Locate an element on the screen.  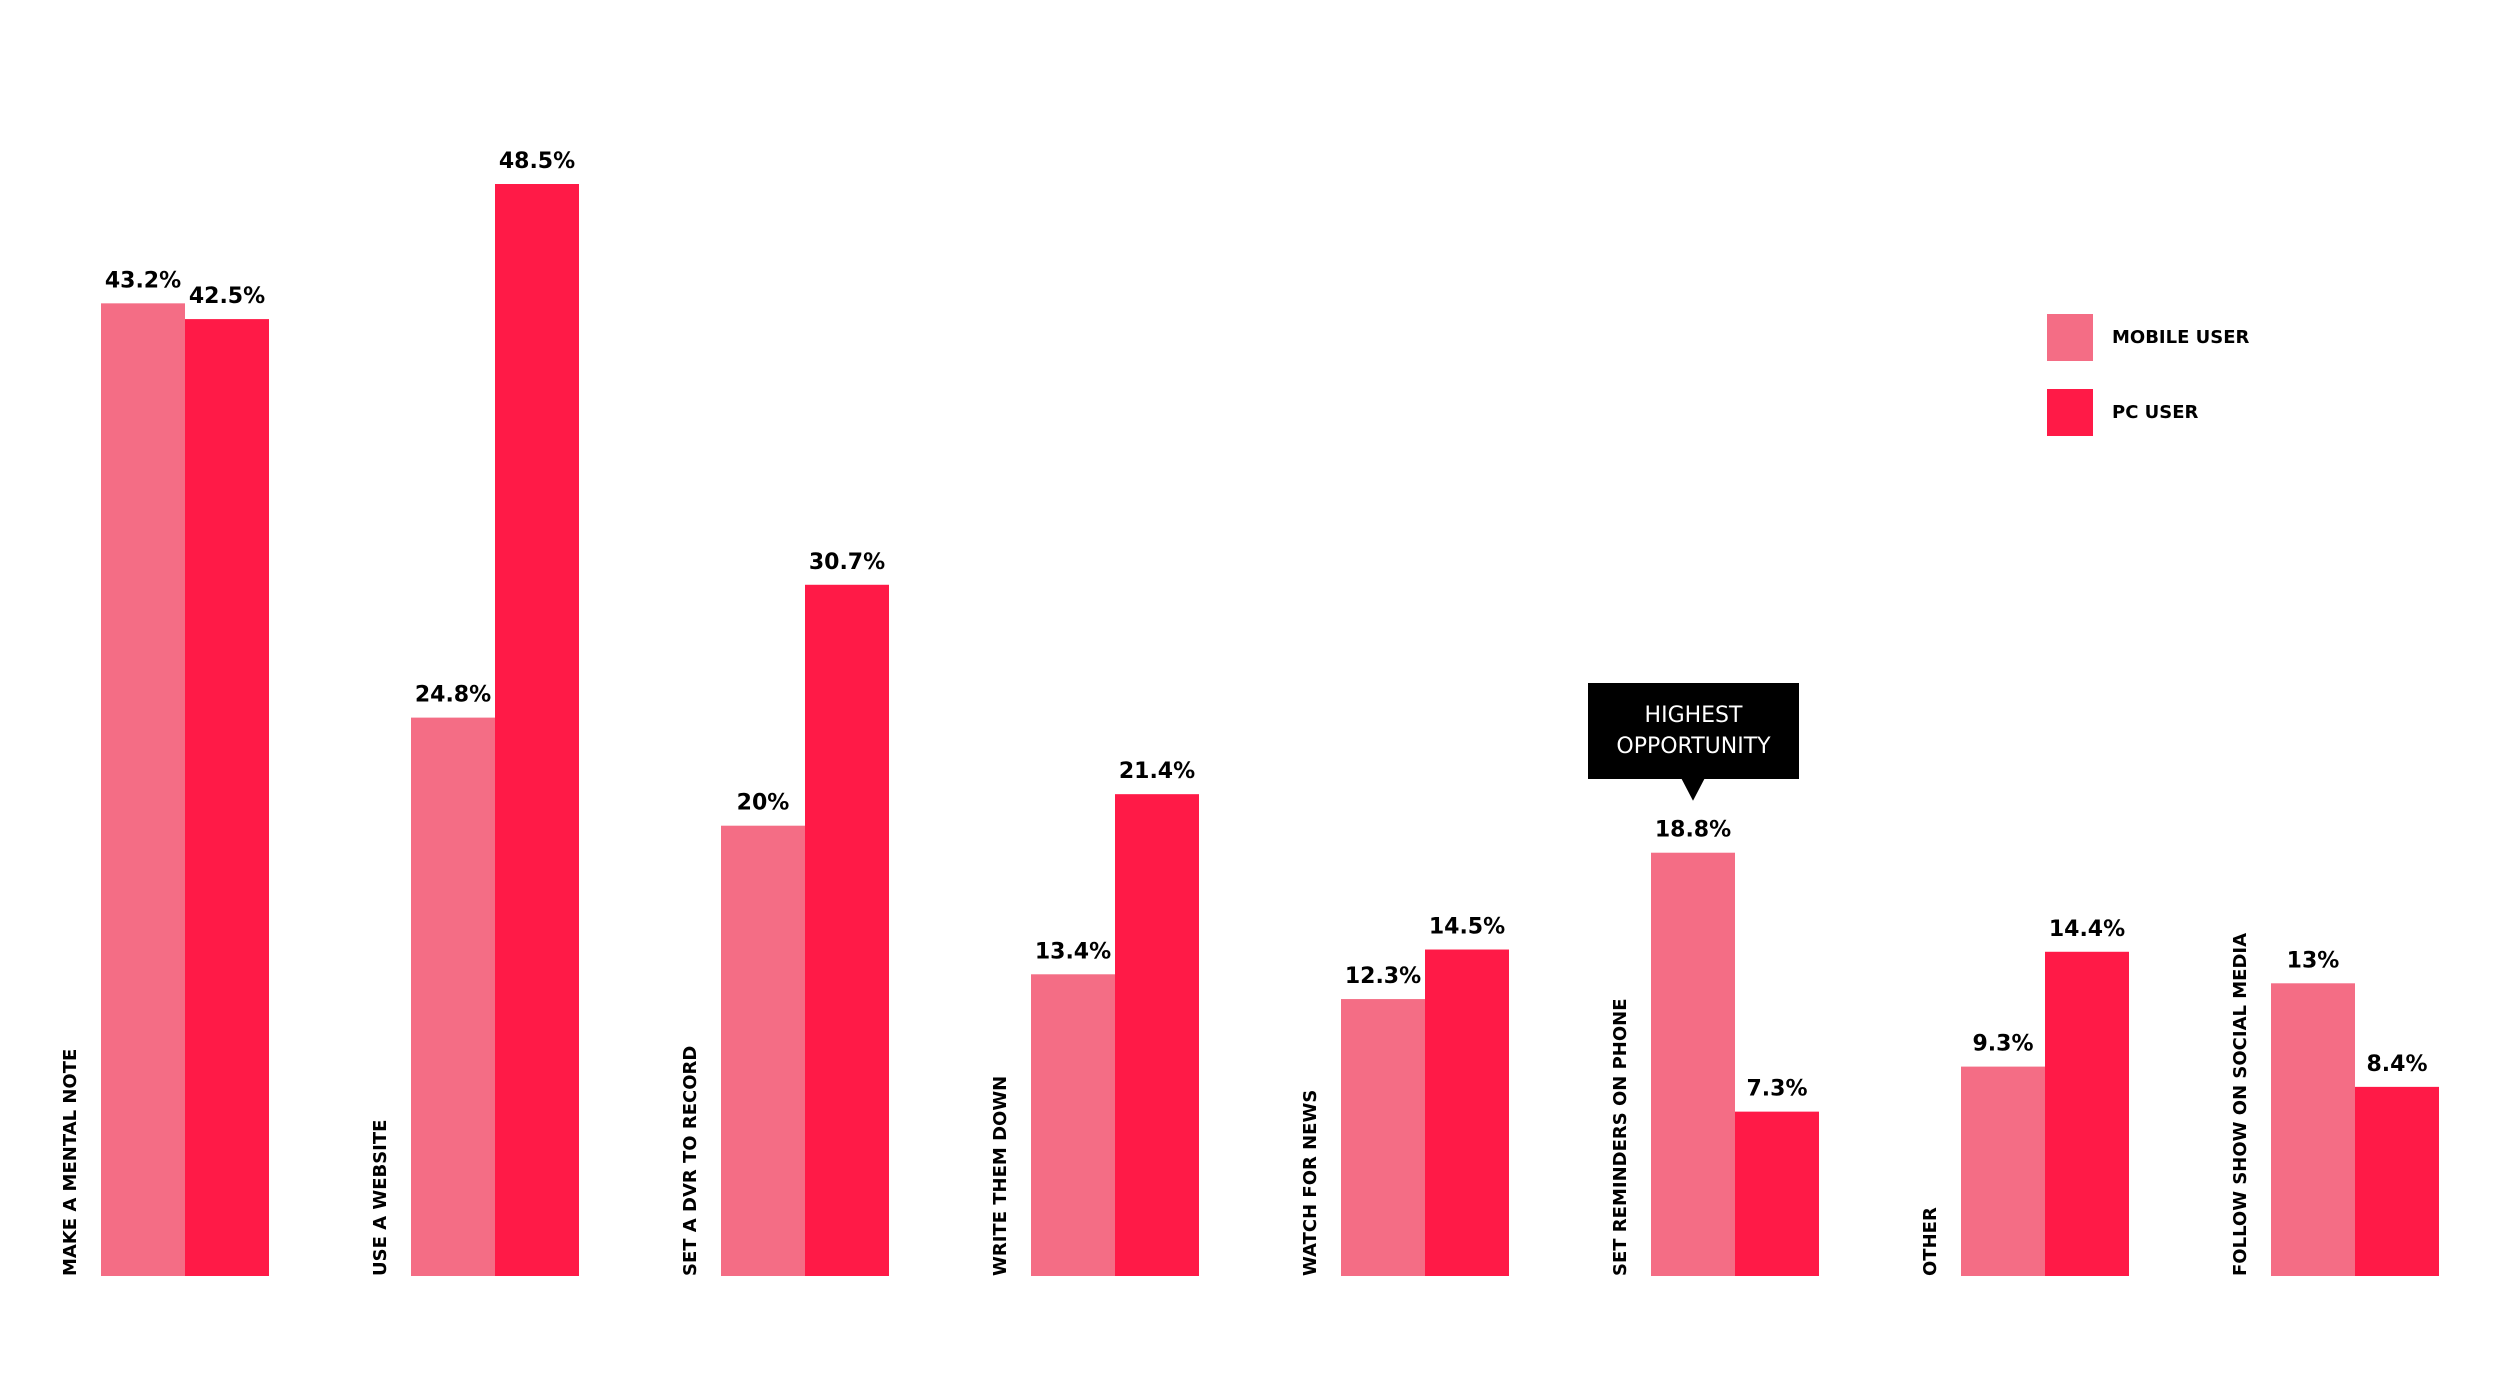
data-label: 7.3% is located at coordinates (1776, 1089).